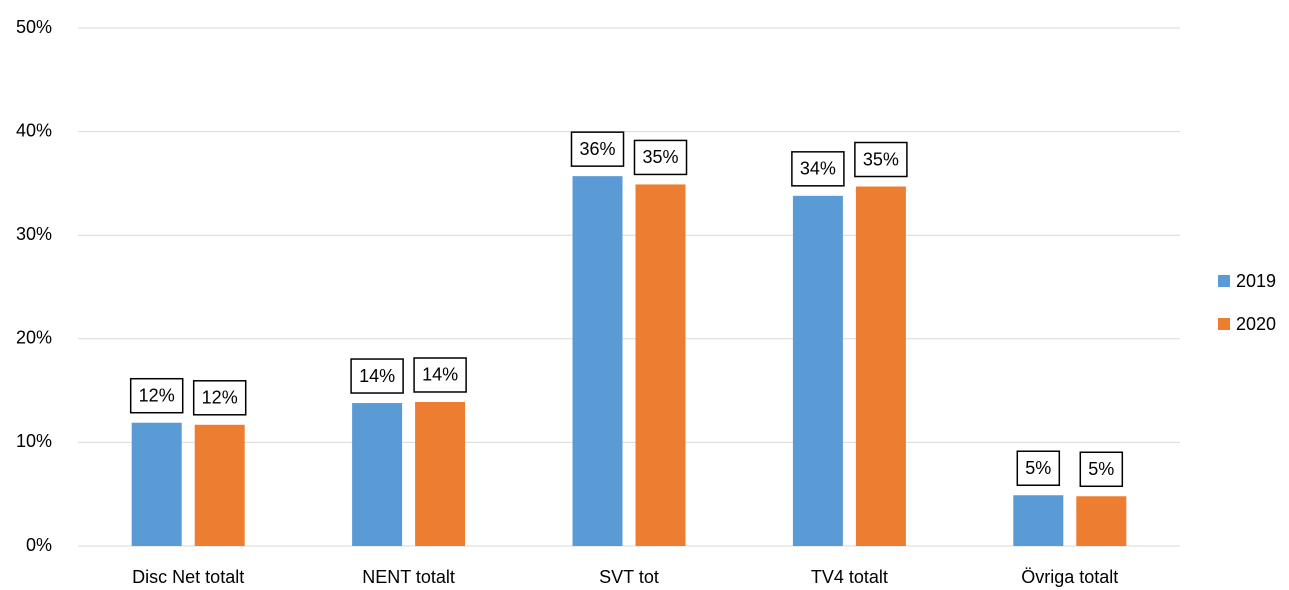  Describe the element at coordinates (34, 234) in the screenshot. I see `y-tick-label: 30%` at that location.